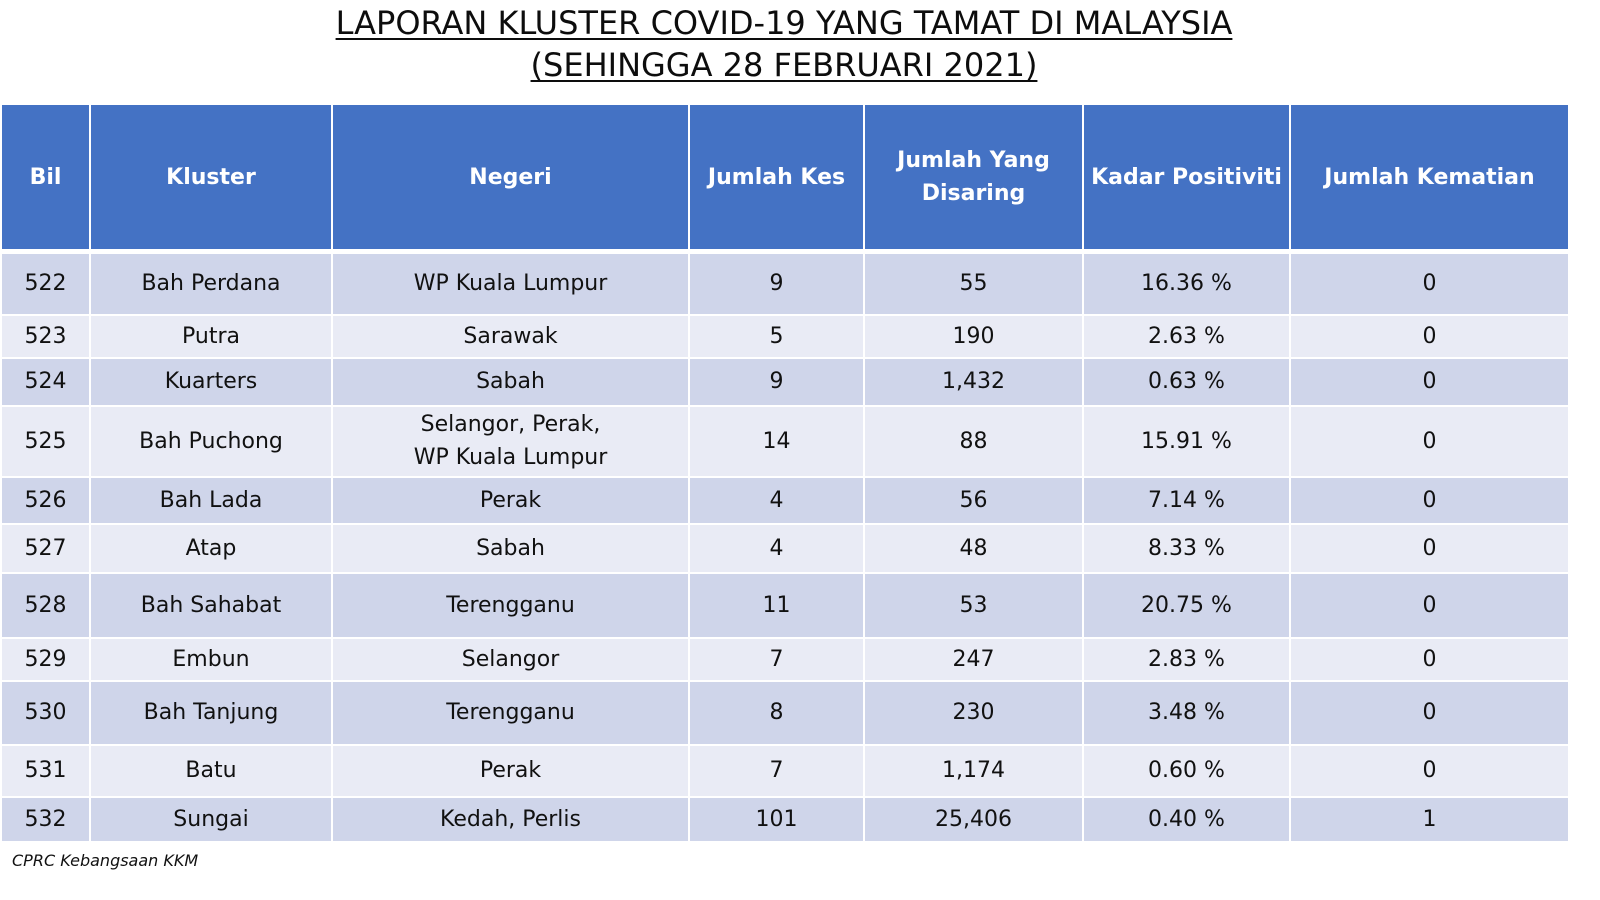  Describe the element at coordinates (973, 193) in the screenshot. I see `header-jumlah-disaring-line2: Disaring` at that location.